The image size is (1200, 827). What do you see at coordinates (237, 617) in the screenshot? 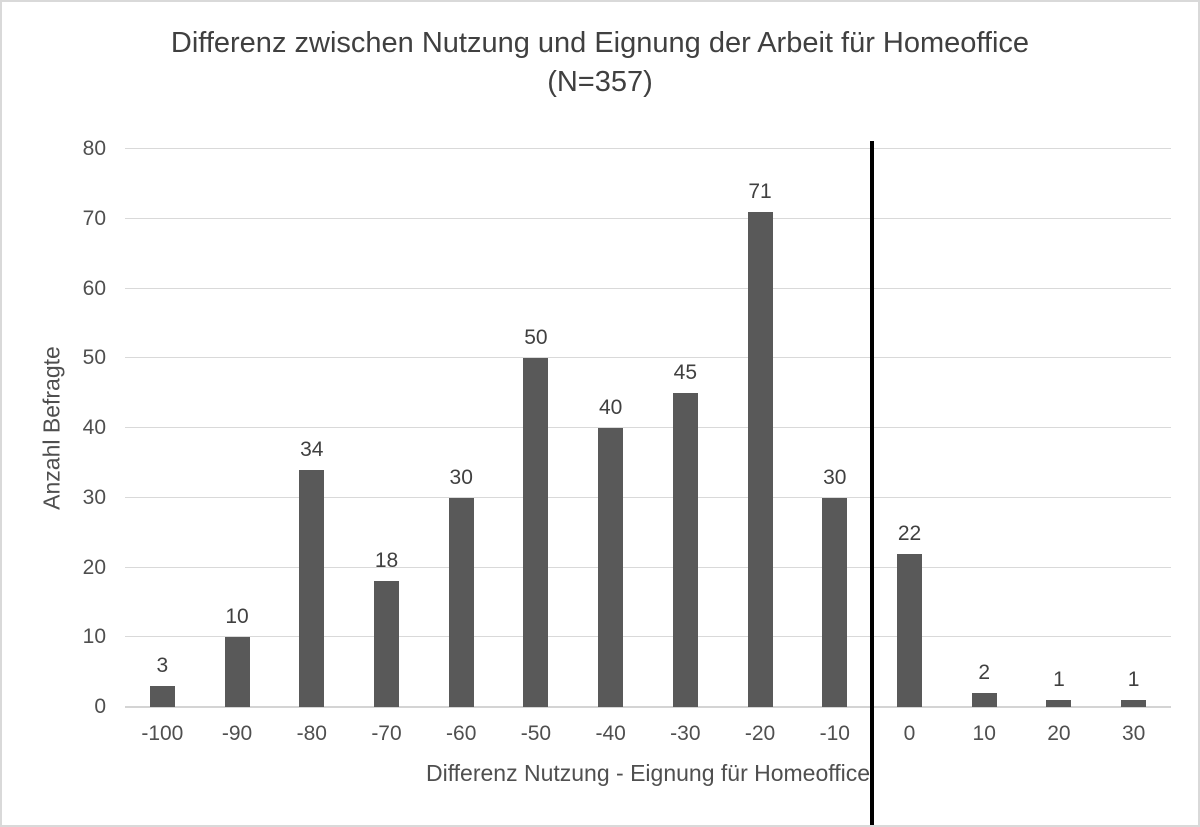
I see `bar-value-label: 10` at bounding box center [237, 617].